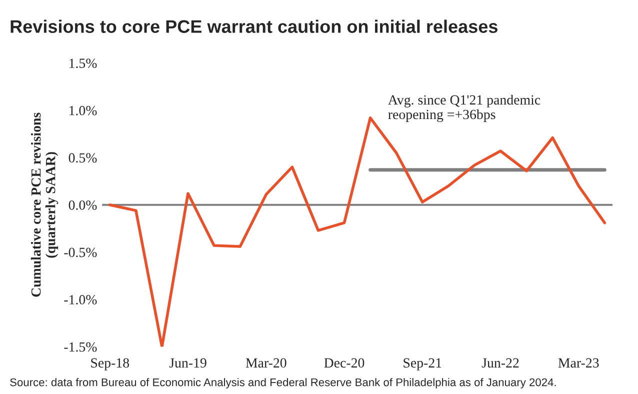 This screenshot has width=638, height=394. Describe the element at coordinates (464, 108) in the screenshot. I see `annotation: Avg. since Q1'21 pandemic reopening =+36bps` at that location.